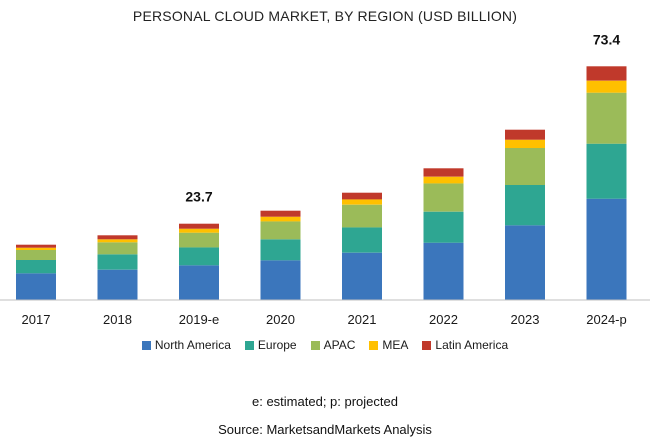 The height and width of the screenshot is (446, 650). I want to click on bar-segment-latin-america-2022, so click(443, 172).